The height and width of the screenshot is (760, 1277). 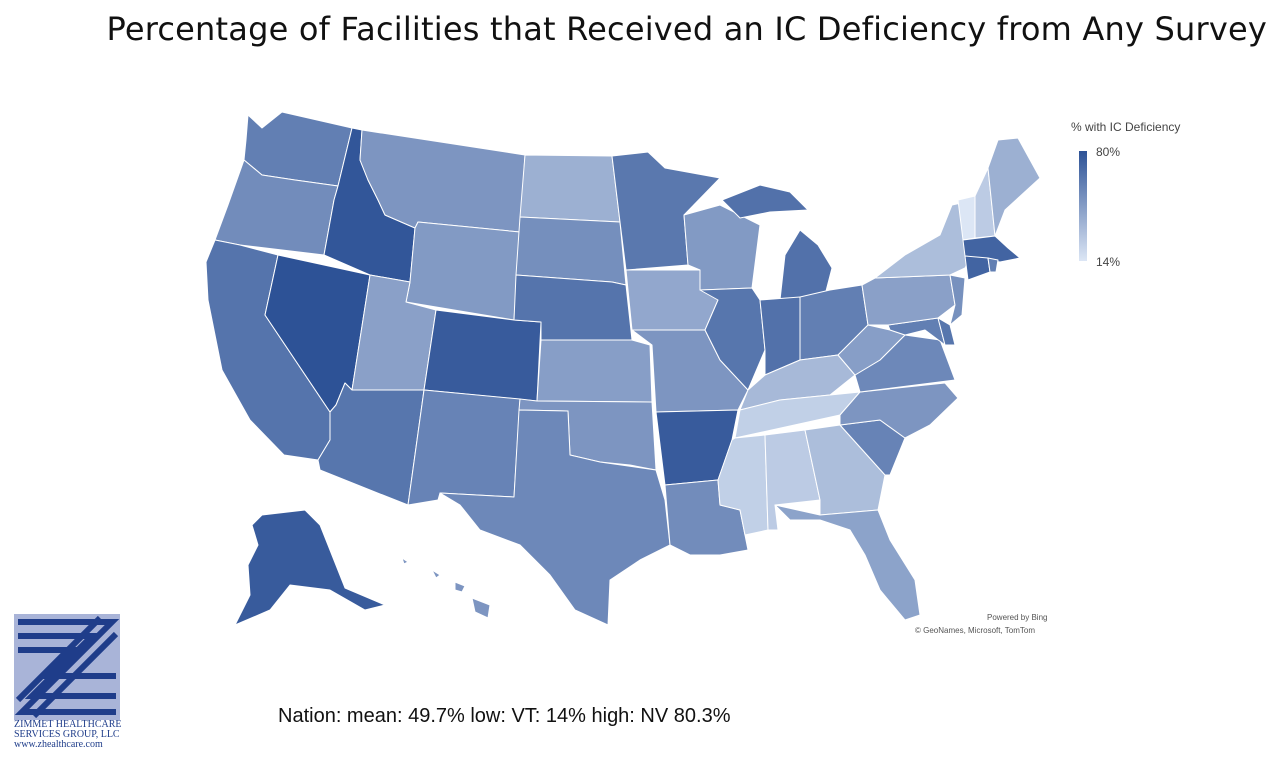 I want to click on state-nm, so click(x=464, y=447).